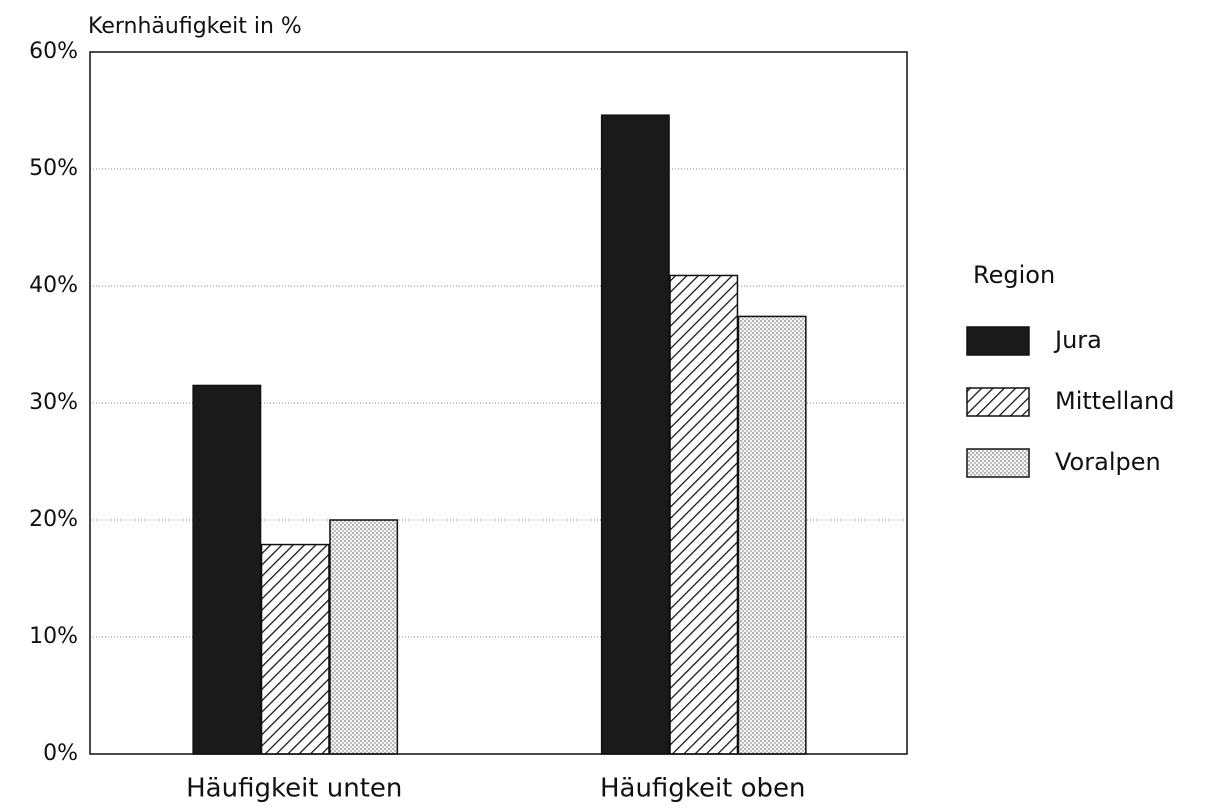 The height and width of the screenshot is (810, 1227). What do you see at coordinates (60, 753) in the screenshot?
I see `y-tick-label: 0%` at bounding box center [60, 753].